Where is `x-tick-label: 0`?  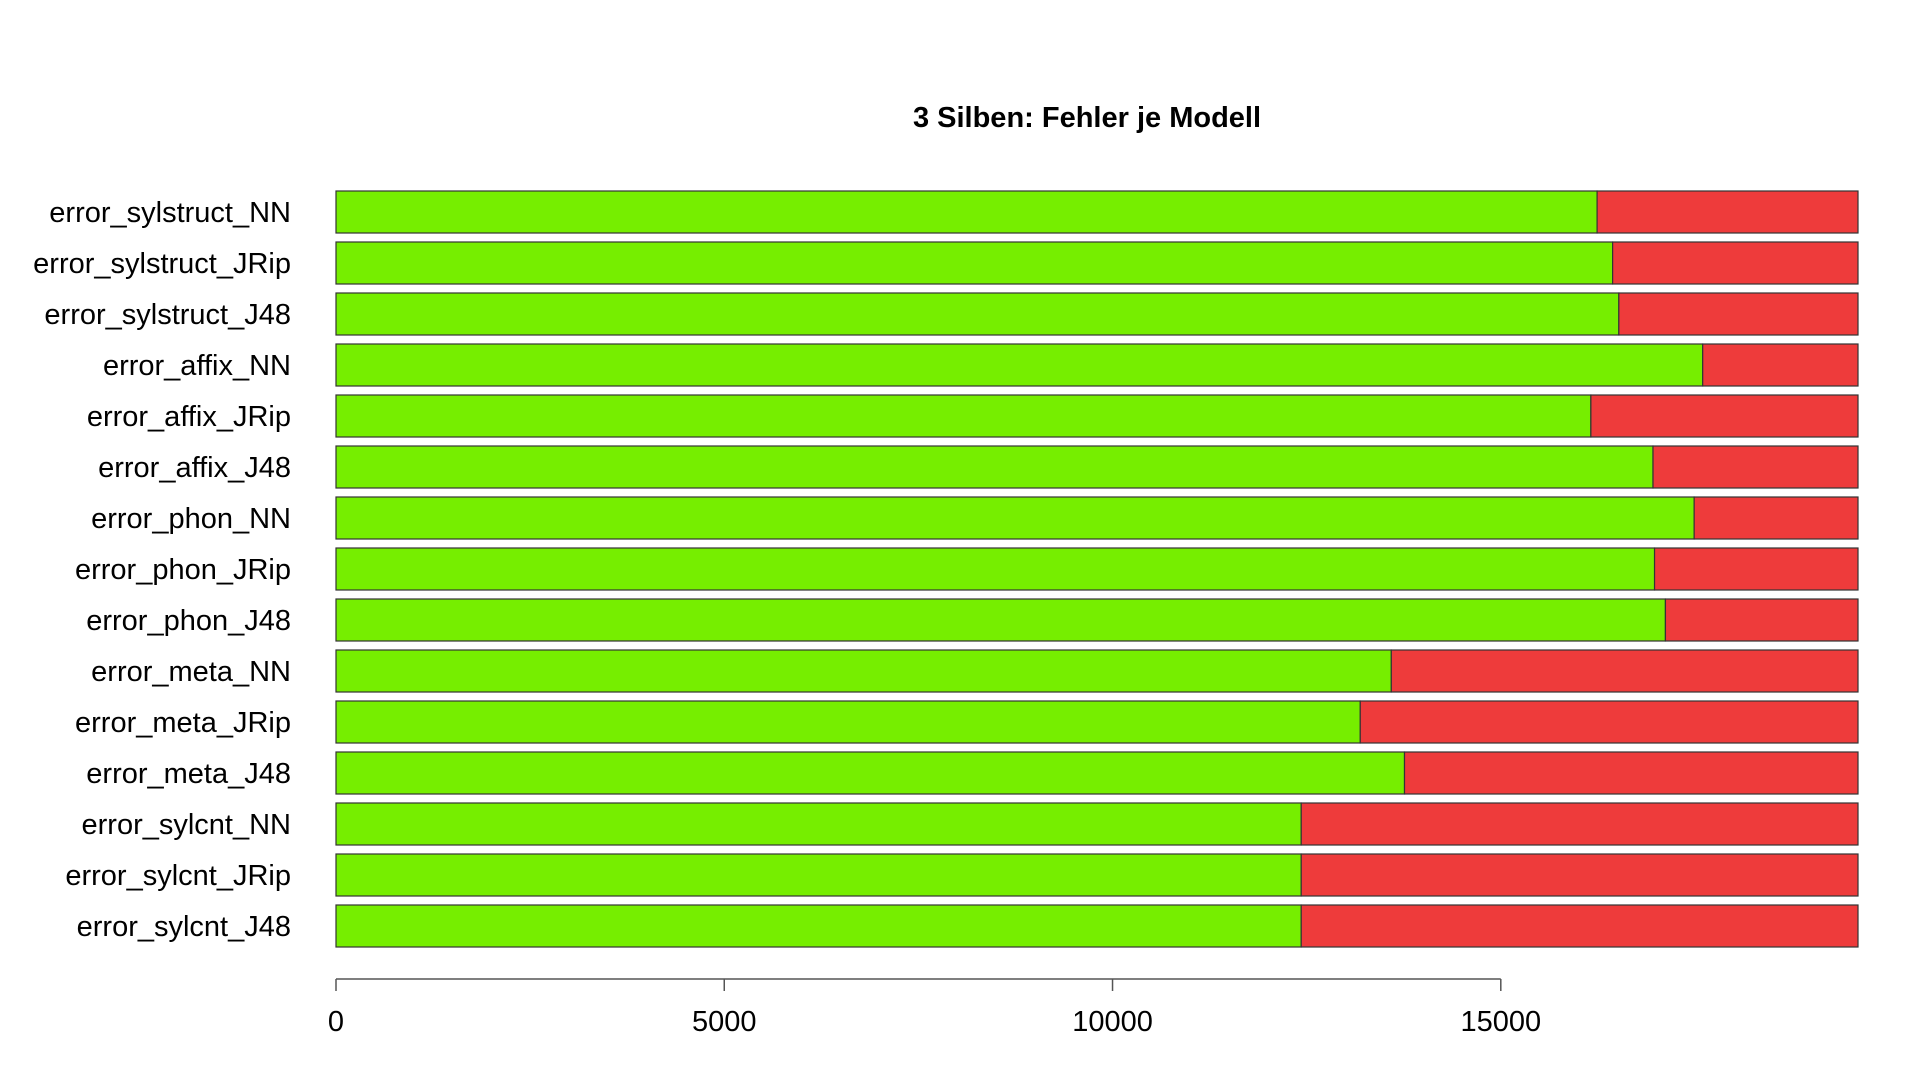 x-tick-label: 0 is located at coordinates (336, 1022).